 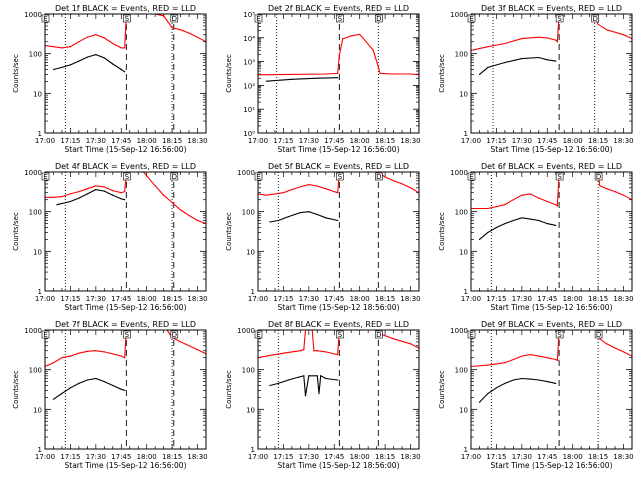 I want to click on x-axis-label: Start Time (15-Sep-12 18:56:00), so click(x=339, y=307).